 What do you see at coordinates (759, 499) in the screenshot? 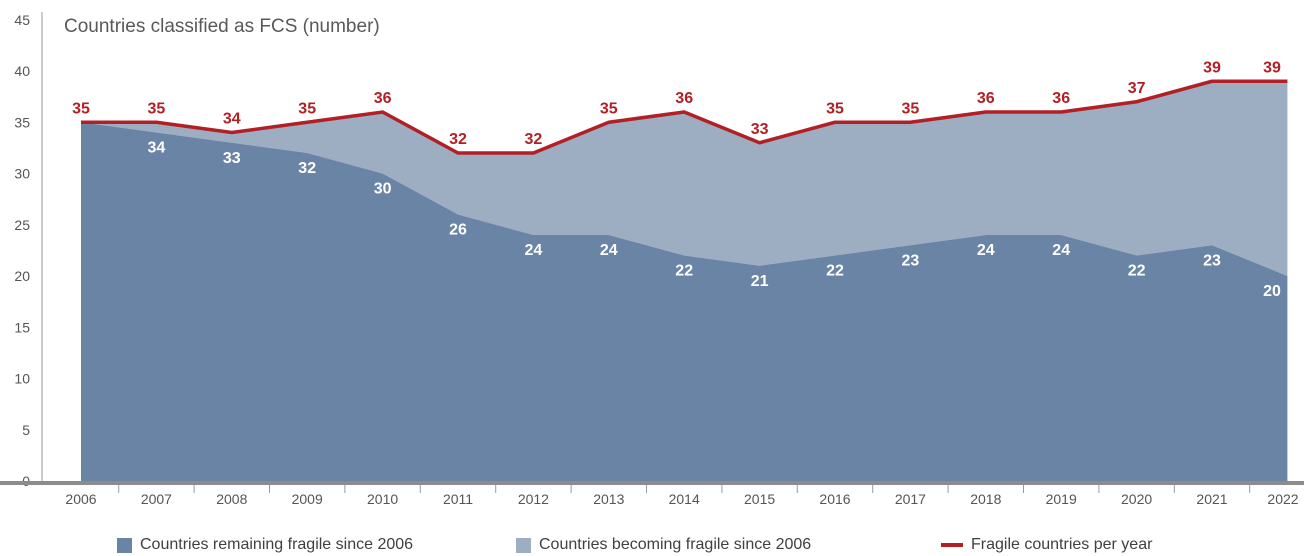
I see `x-tick-label: 2015` at bounding box center [759, 499].